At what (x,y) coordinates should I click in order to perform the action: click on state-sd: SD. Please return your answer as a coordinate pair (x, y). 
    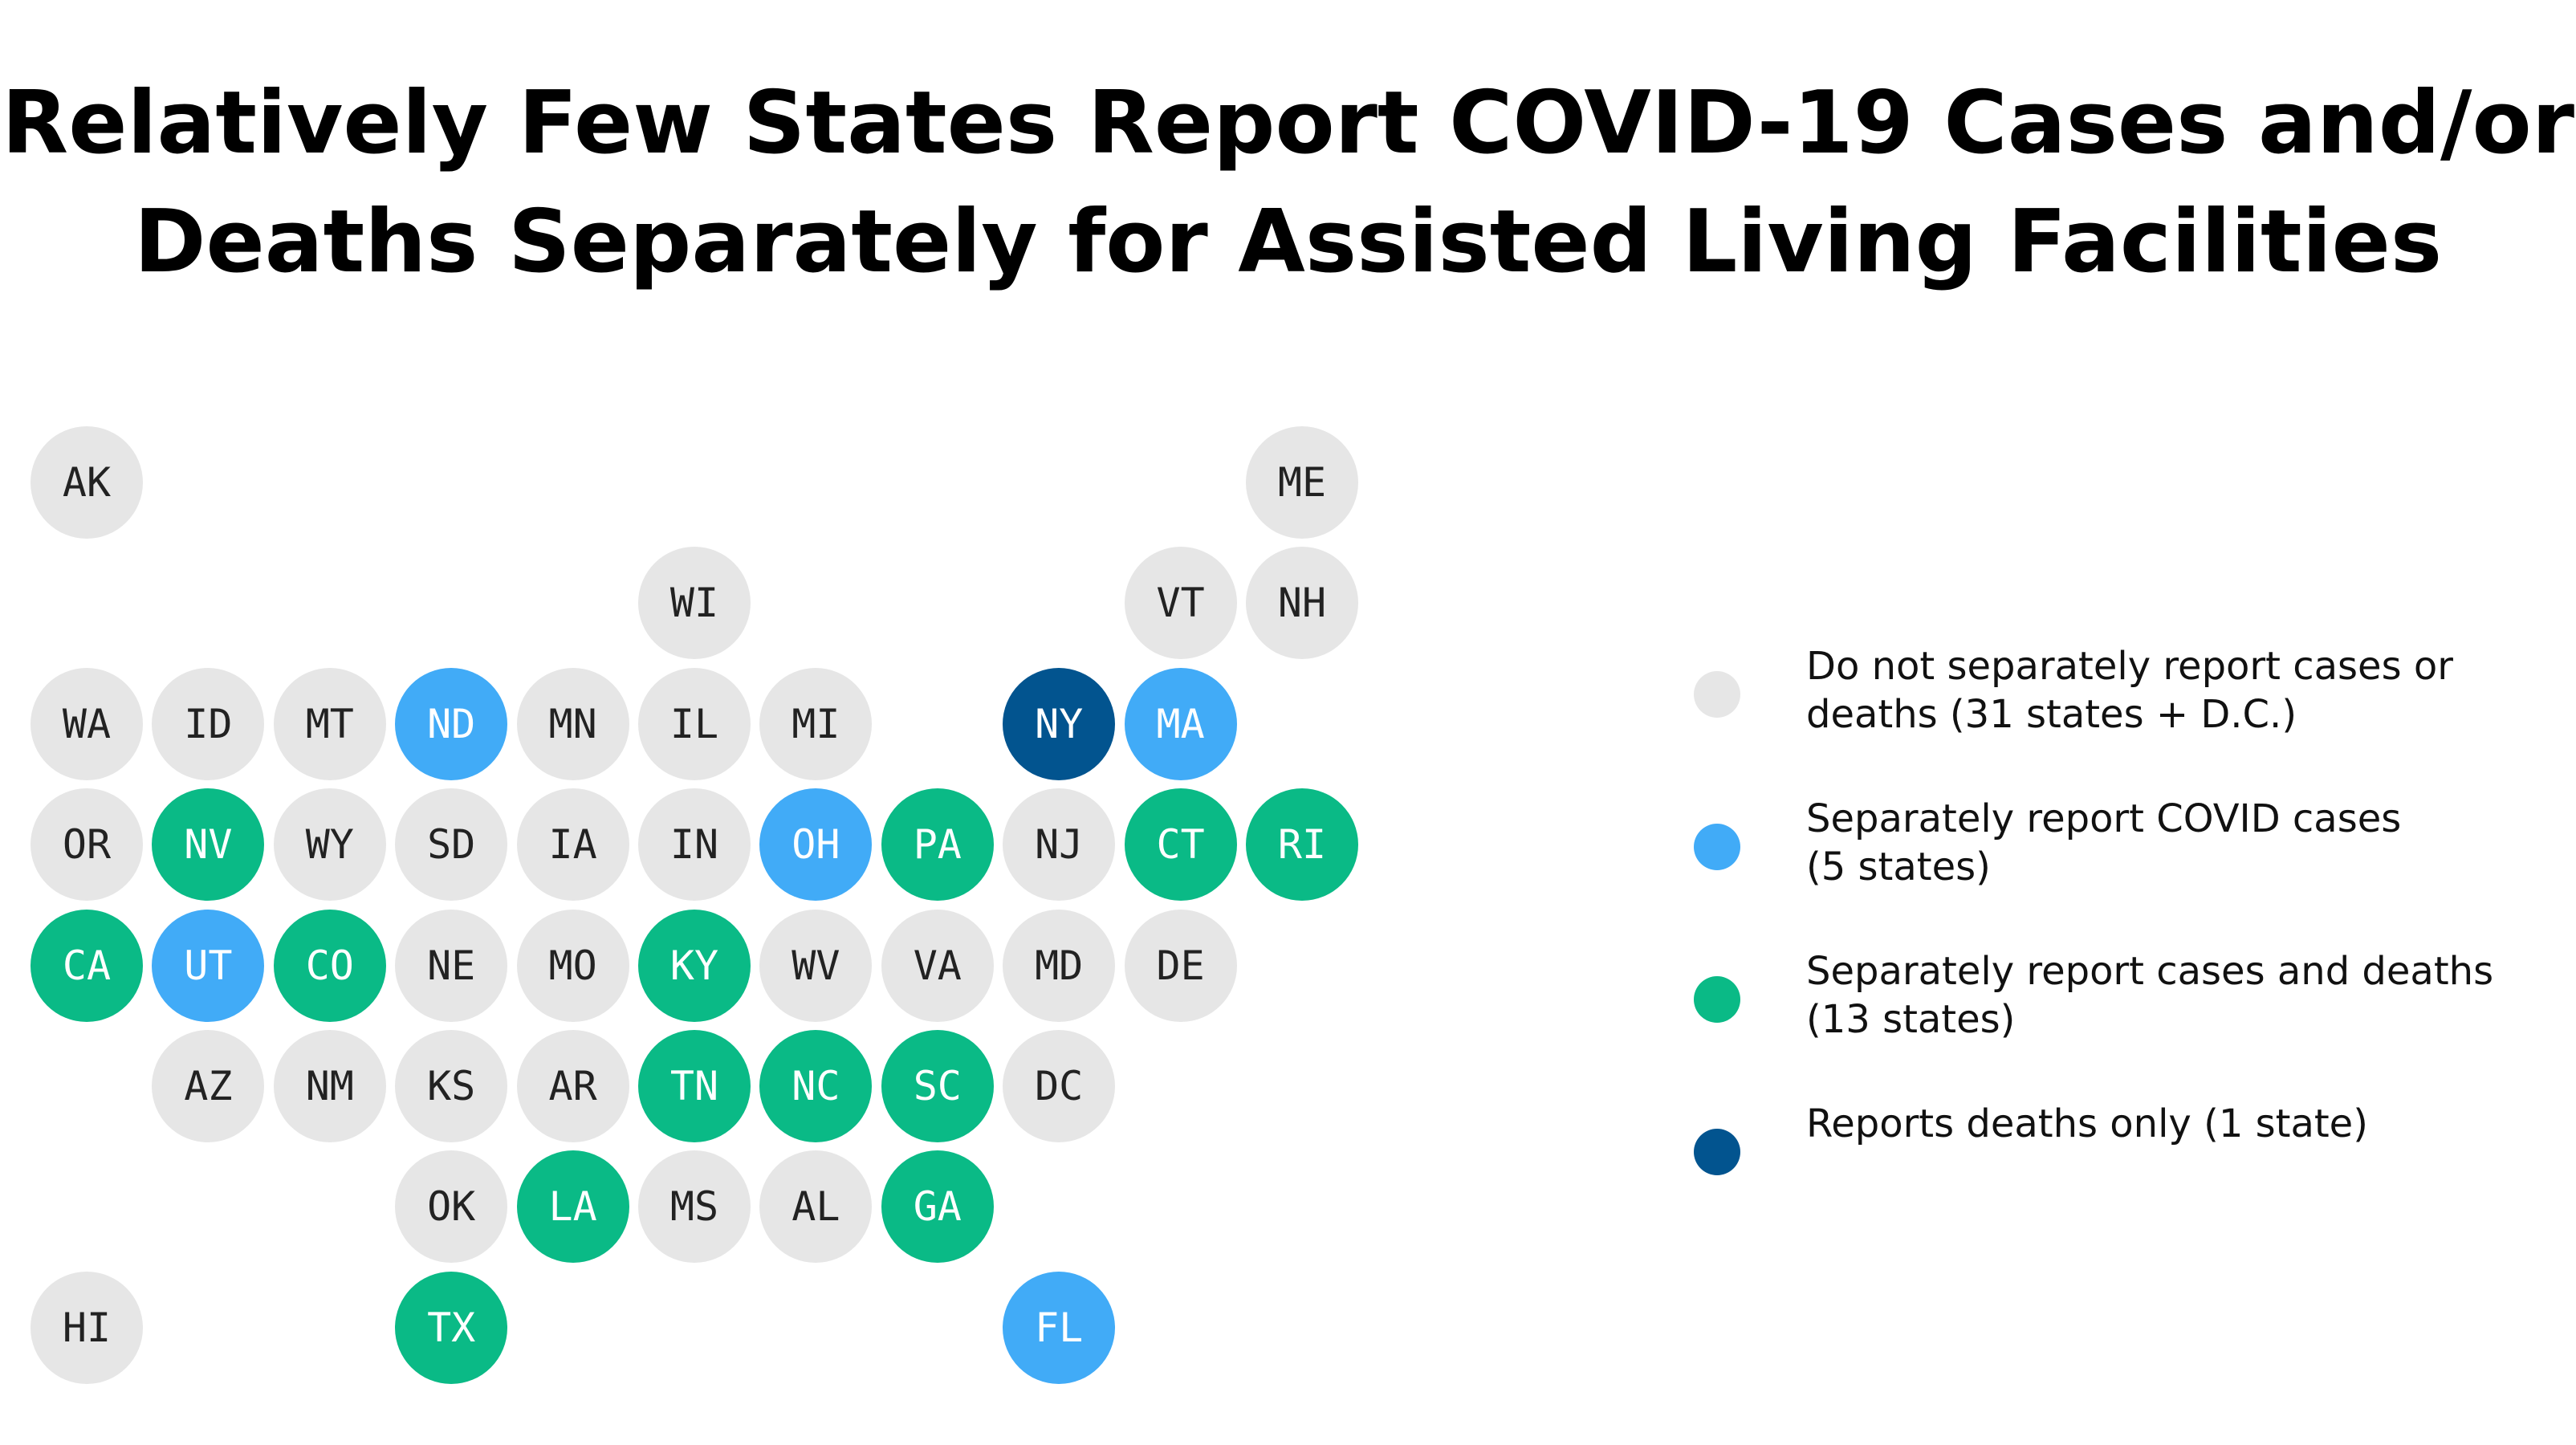
    Looking at the image, I should click on (452, 845).